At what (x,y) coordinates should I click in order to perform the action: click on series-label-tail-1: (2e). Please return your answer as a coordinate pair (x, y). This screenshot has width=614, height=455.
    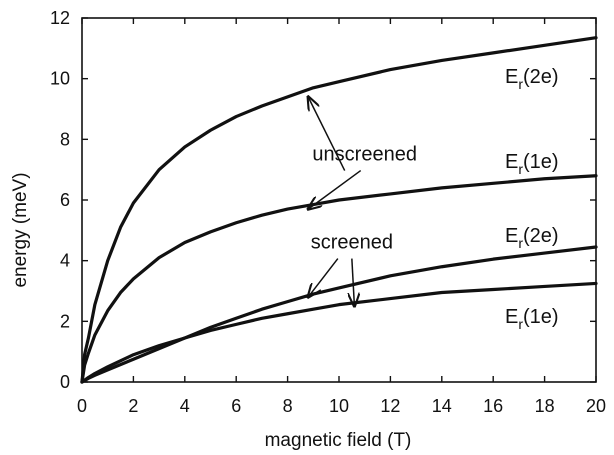
    Looking at the image, I should click on (541, 77).